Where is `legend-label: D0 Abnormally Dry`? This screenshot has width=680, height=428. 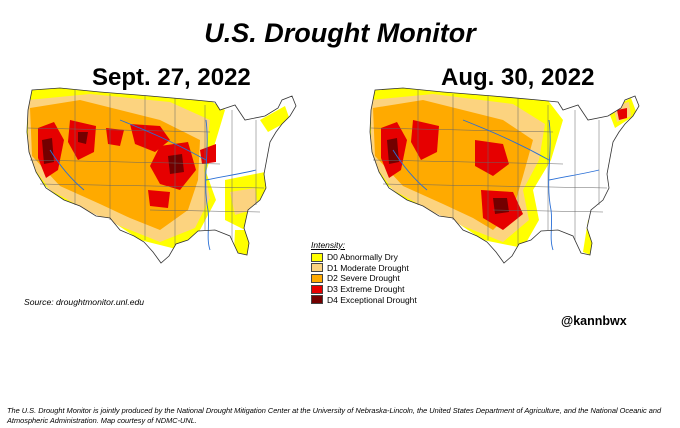 legend-label: D0 Abnormally Dry is located at coordinates (362, 257).